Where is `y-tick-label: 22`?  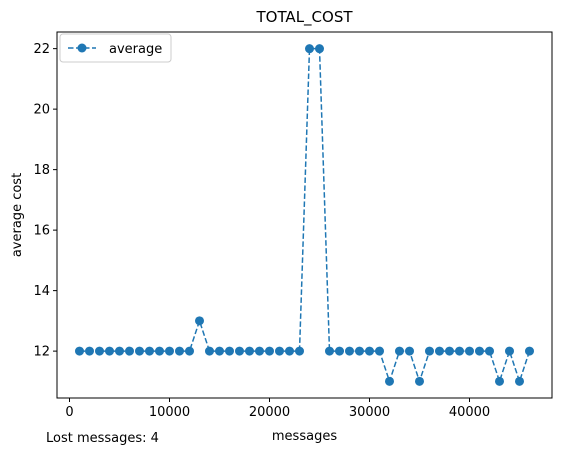 y-tick-label: 22 is located at coordinates (41, 49).